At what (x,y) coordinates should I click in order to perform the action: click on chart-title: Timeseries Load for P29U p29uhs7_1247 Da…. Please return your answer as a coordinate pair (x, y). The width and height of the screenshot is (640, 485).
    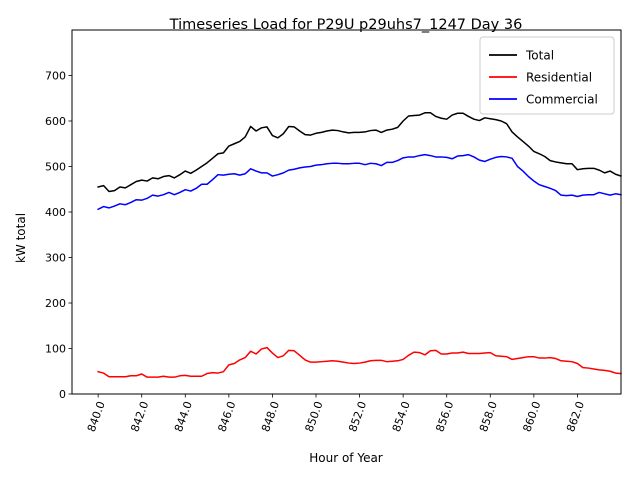
    Looking at the image, I should click on (346, 25).